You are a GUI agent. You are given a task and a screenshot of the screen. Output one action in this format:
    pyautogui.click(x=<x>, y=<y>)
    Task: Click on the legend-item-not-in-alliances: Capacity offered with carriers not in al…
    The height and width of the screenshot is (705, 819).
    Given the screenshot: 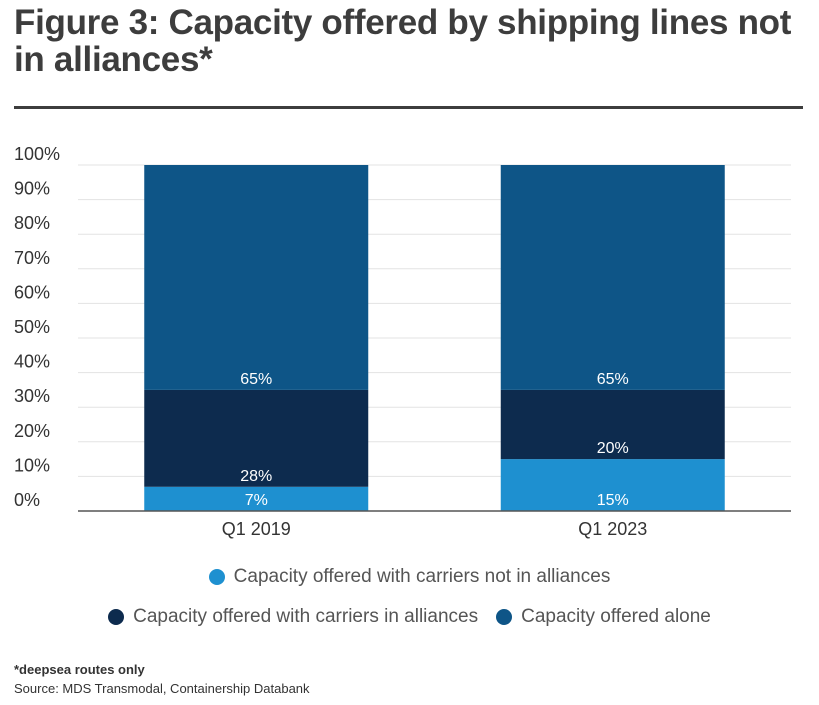 What is the action you would take?
    pyautogui.click(x=409, y=577)
    